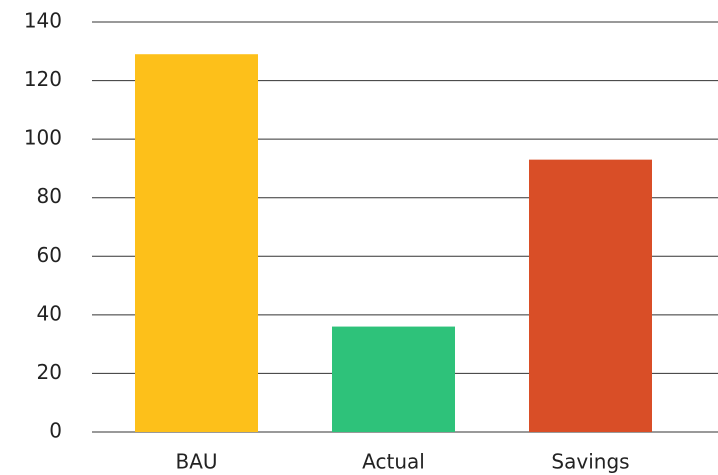 This screenshot has width=718, height=475. What do you see at coordinates (590, 462) in the screenshot?
I see `x-tick-label: Savings` at bounding box center [590, 462].